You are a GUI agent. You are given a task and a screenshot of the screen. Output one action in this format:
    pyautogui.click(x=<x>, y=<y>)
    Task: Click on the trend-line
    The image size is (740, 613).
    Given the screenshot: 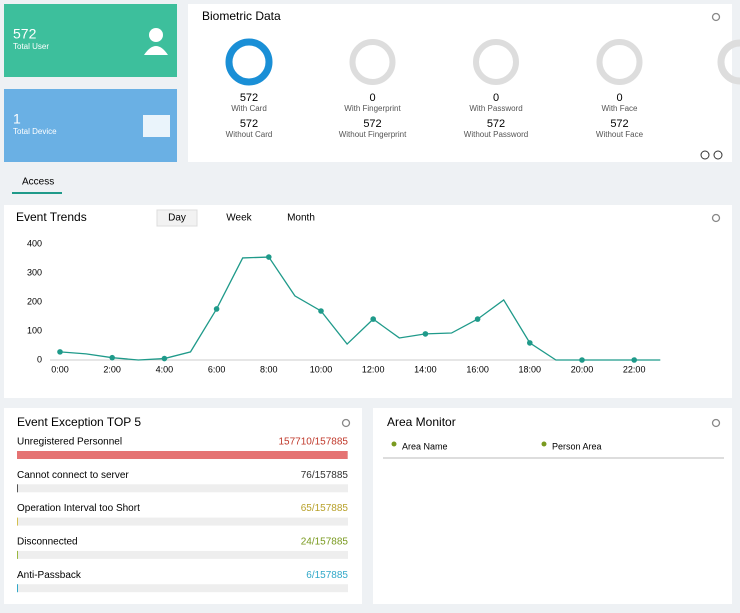 What is the action you would take?
    pyautogui.click(x=360, y=308)
    